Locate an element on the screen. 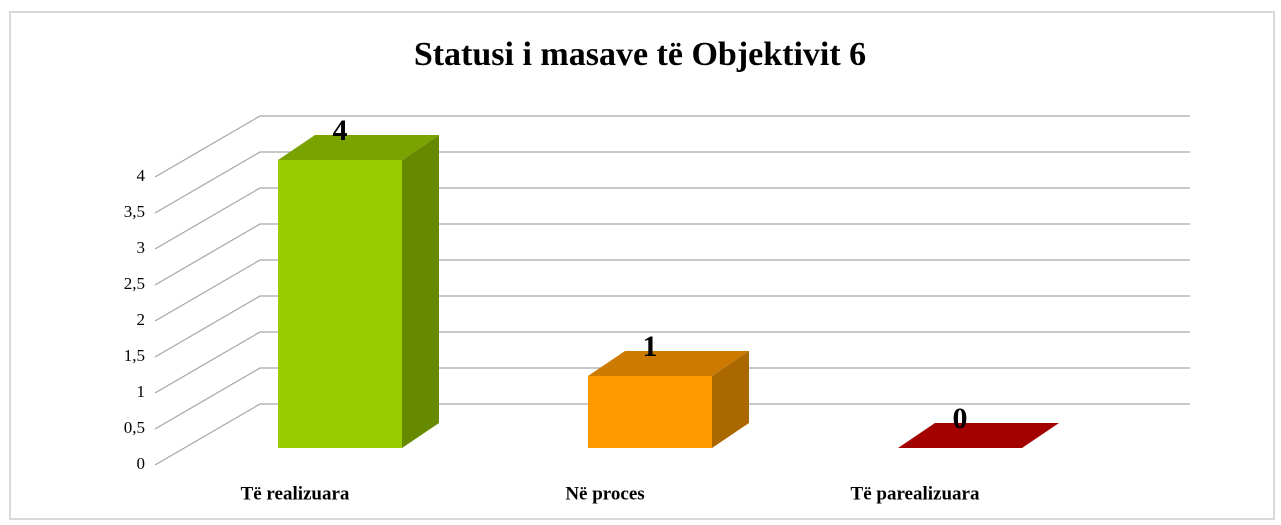 Image resolution: width=1281 pixels, height=525 pixels. data-label: 4 is located at coordinates (340, 130).